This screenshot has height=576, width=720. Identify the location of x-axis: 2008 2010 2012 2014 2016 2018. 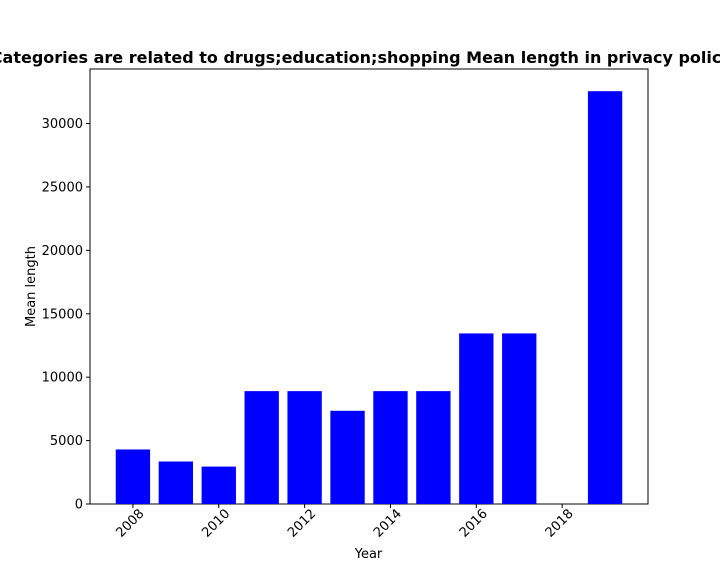
(345, 522).